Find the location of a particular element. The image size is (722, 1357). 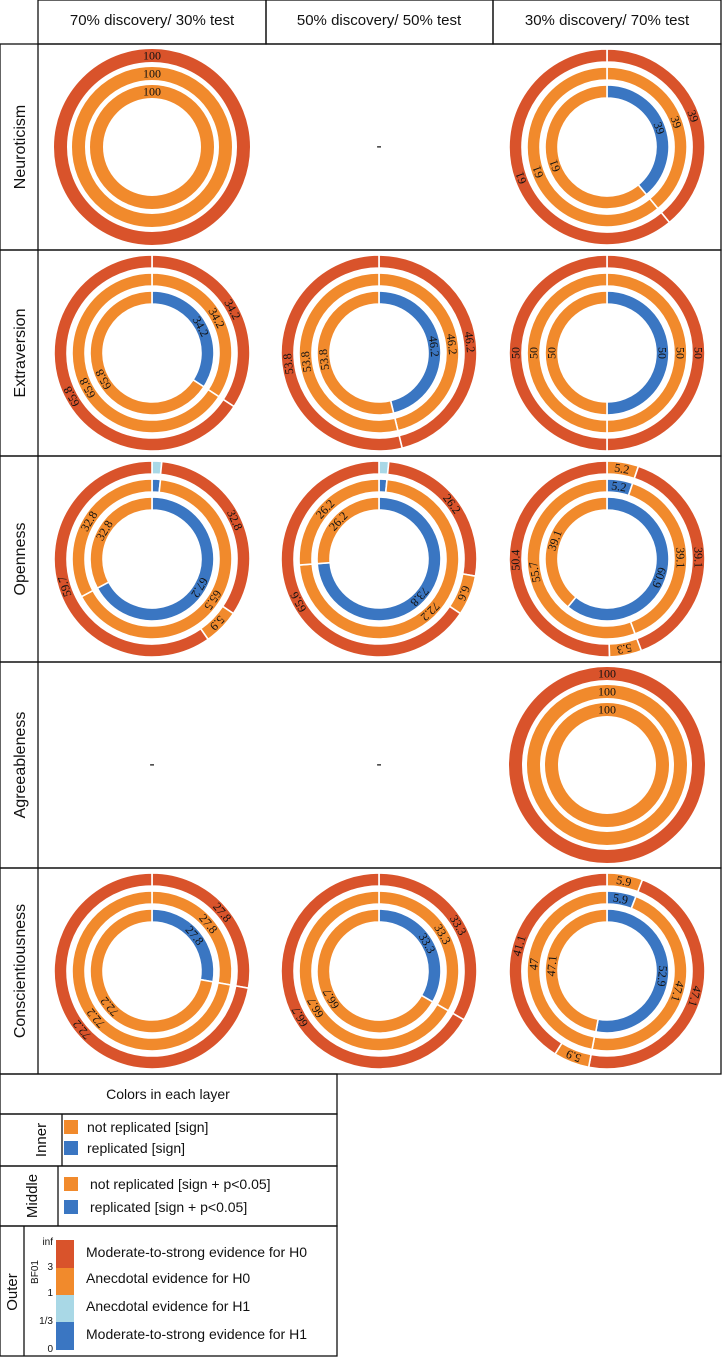

outer-ring-label: 39 is located at coordinates (692, 116).